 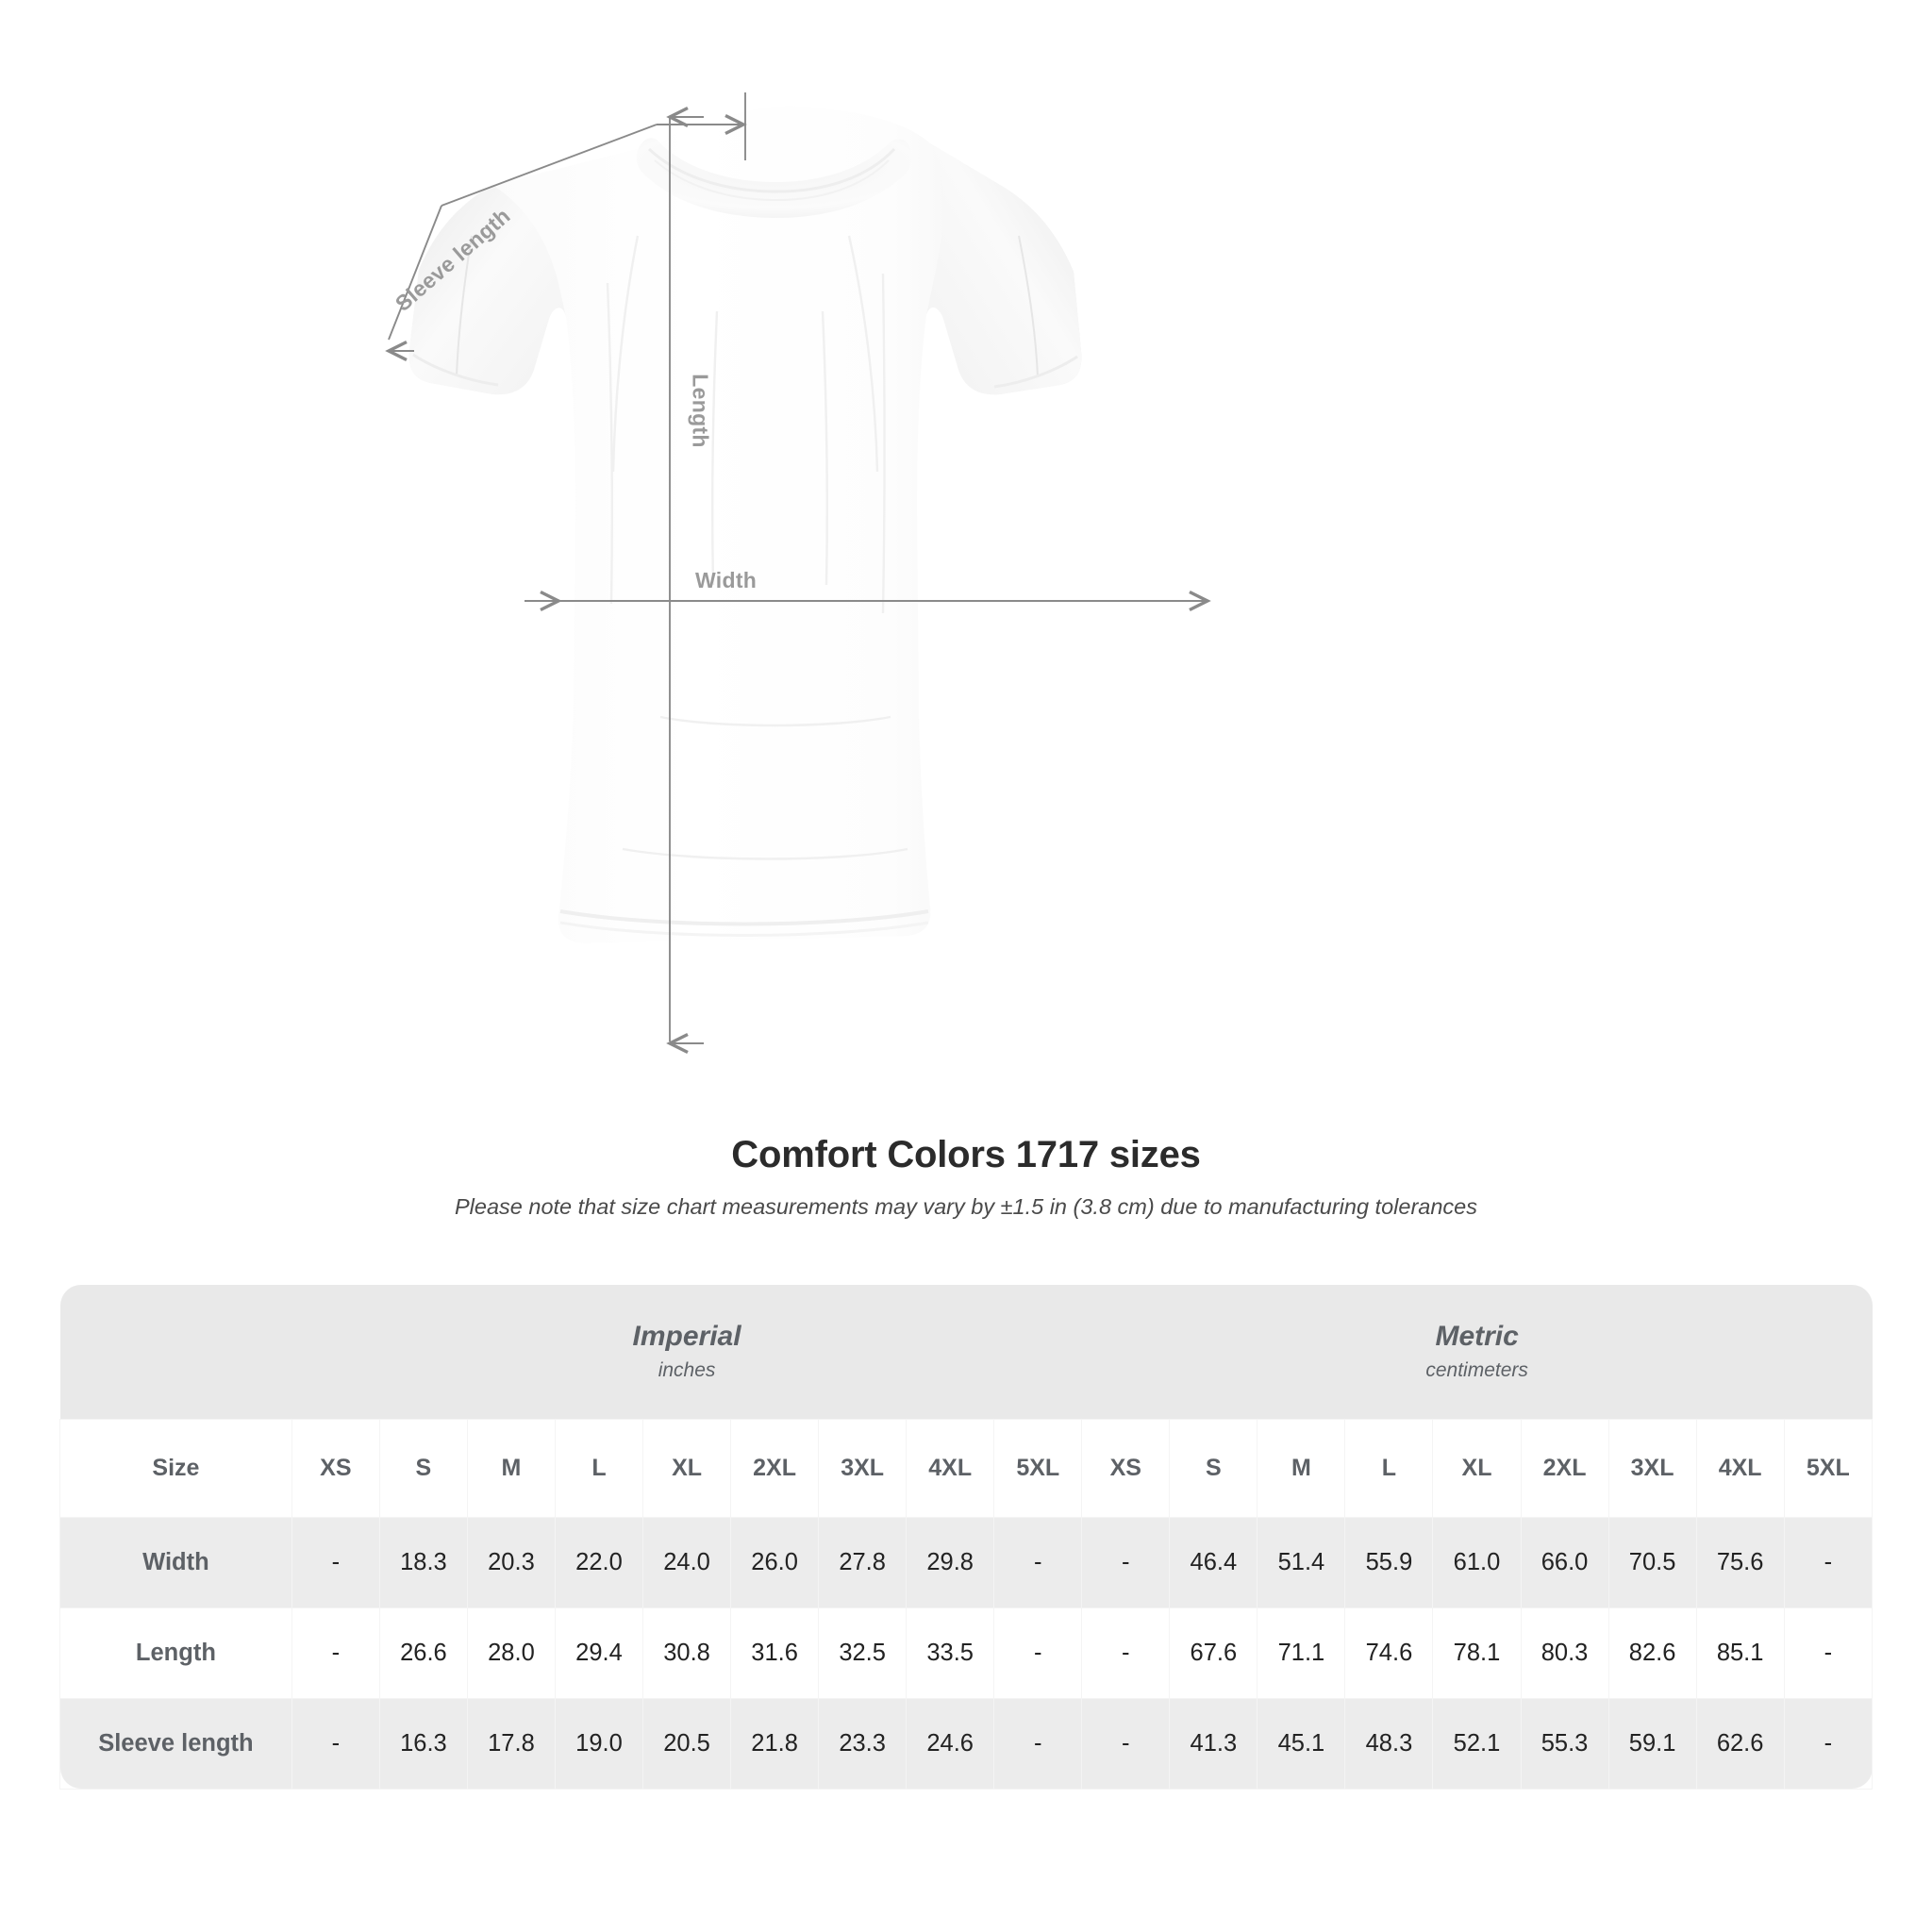 I want to click on cell-width-imperial-xs: -, so click(x=336, y=1562).